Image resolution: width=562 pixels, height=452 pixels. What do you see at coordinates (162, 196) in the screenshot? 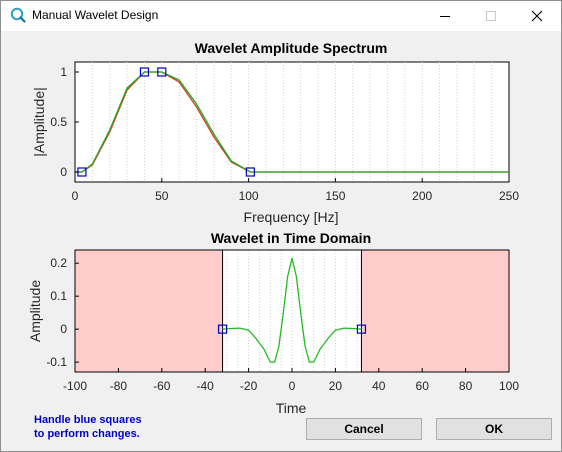
I see `spectrum-x-tick-label: 50` at bounding box center [162, 196].